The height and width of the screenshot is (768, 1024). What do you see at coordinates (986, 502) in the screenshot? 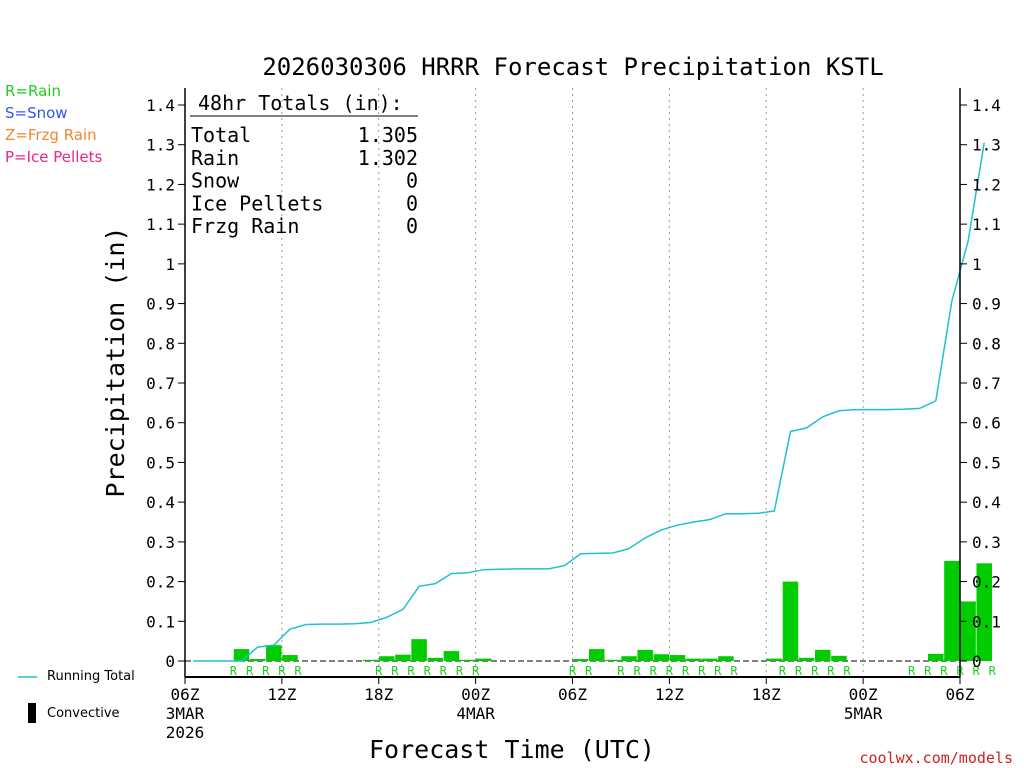
I see `y-tick-label-right-4: 0.4` at bounding box center [986, 502].